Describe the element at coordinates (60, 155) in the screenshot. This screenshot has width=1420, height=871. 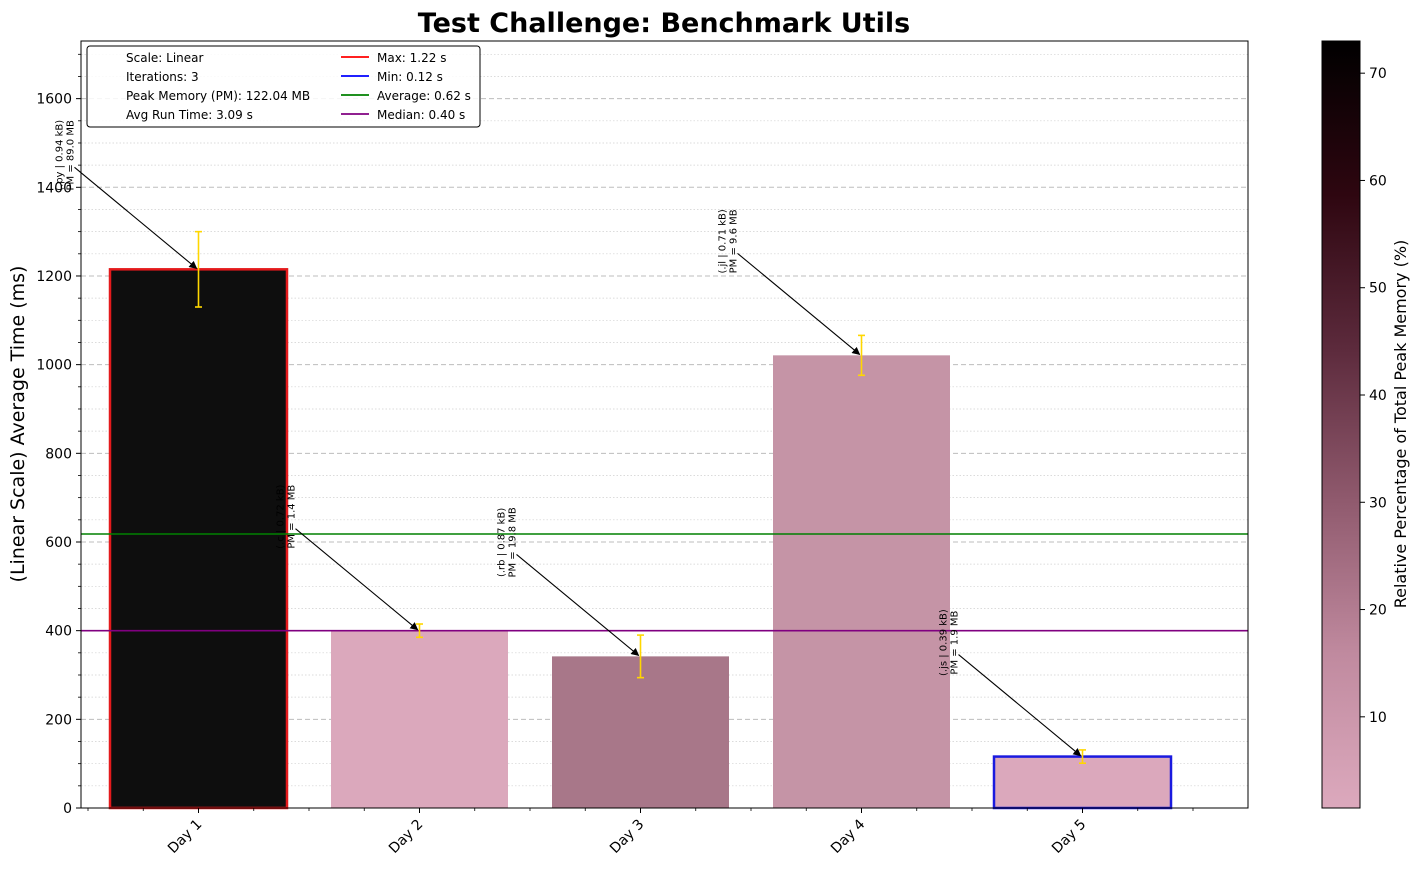
I see `annotation-line: (.py | 0.94 kB)` at that location.